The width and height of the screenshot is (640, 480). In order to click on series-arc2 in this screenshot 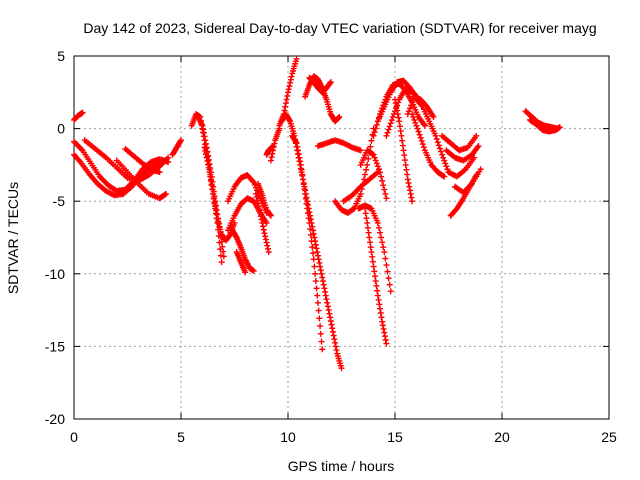, I will do `click(121, 166)`.